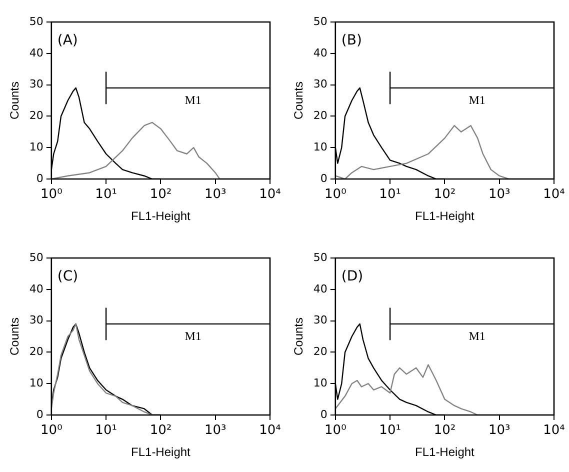 This screenshot has width=569, height=472. What do you see at coordinates (67, 40) in the screenshot?
I see `annotation: (A)` at bounding box center [67, 40].